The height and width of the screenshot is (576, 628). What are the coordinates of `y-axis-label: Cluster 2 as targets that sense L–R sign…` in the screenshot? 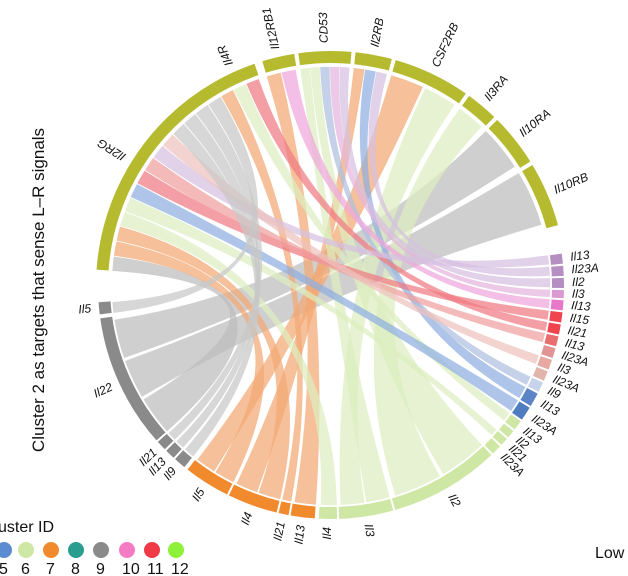 It's located at (38, 290).